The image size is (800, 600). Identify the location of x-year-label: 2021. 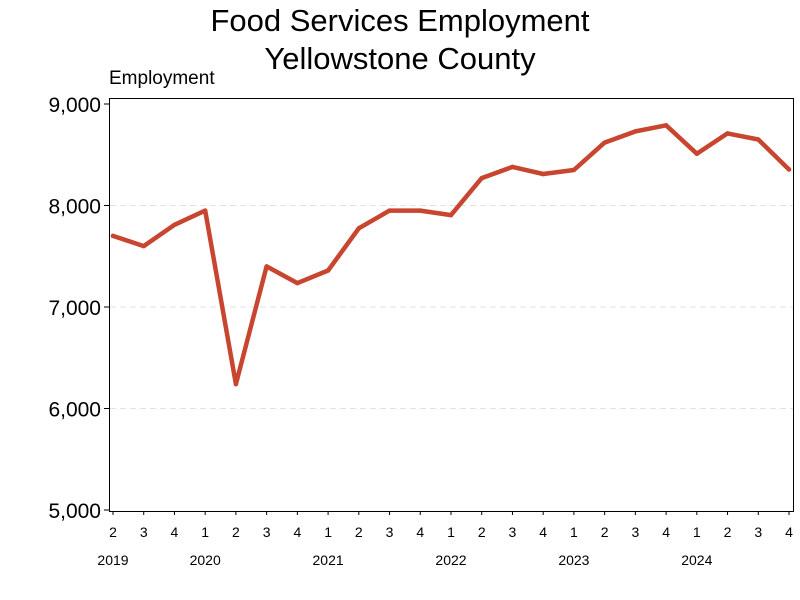
(328, 560).